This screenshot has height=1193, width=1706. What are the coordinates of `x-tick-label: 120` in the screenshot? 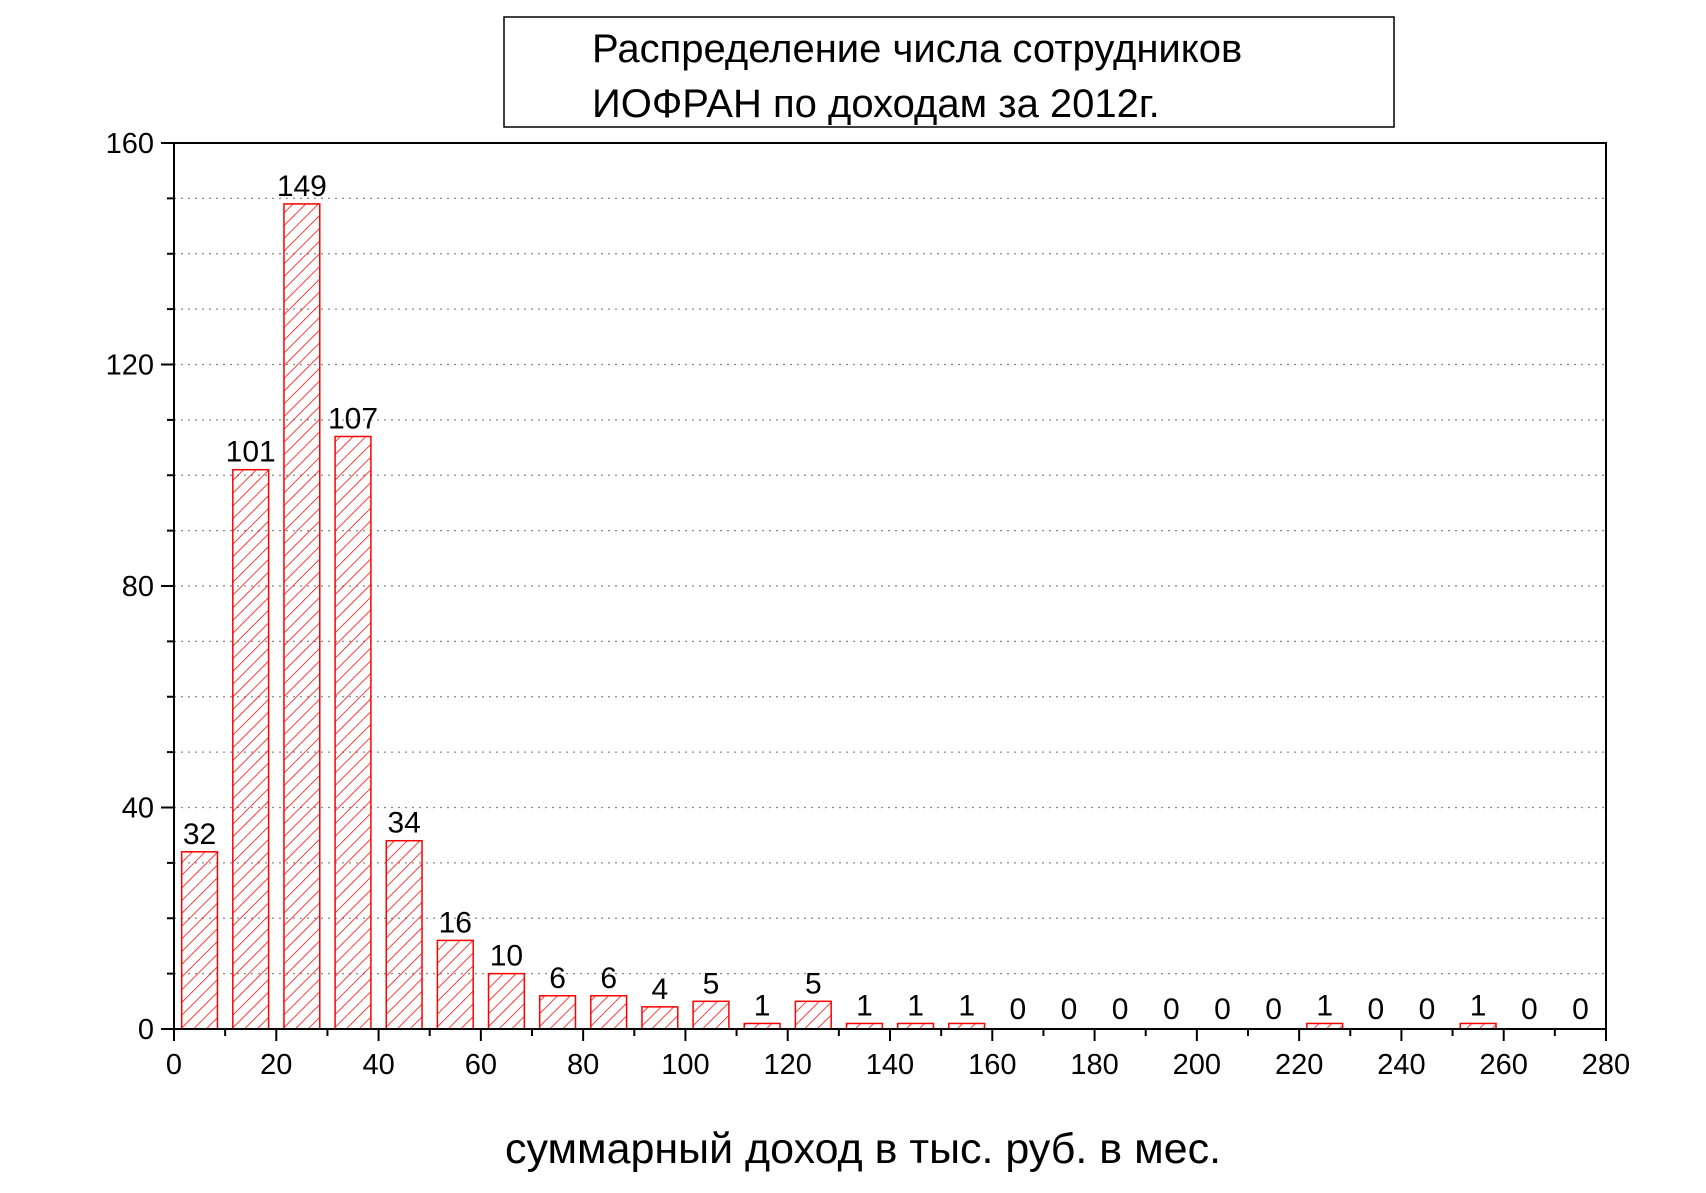 It's located at (788, 1065).